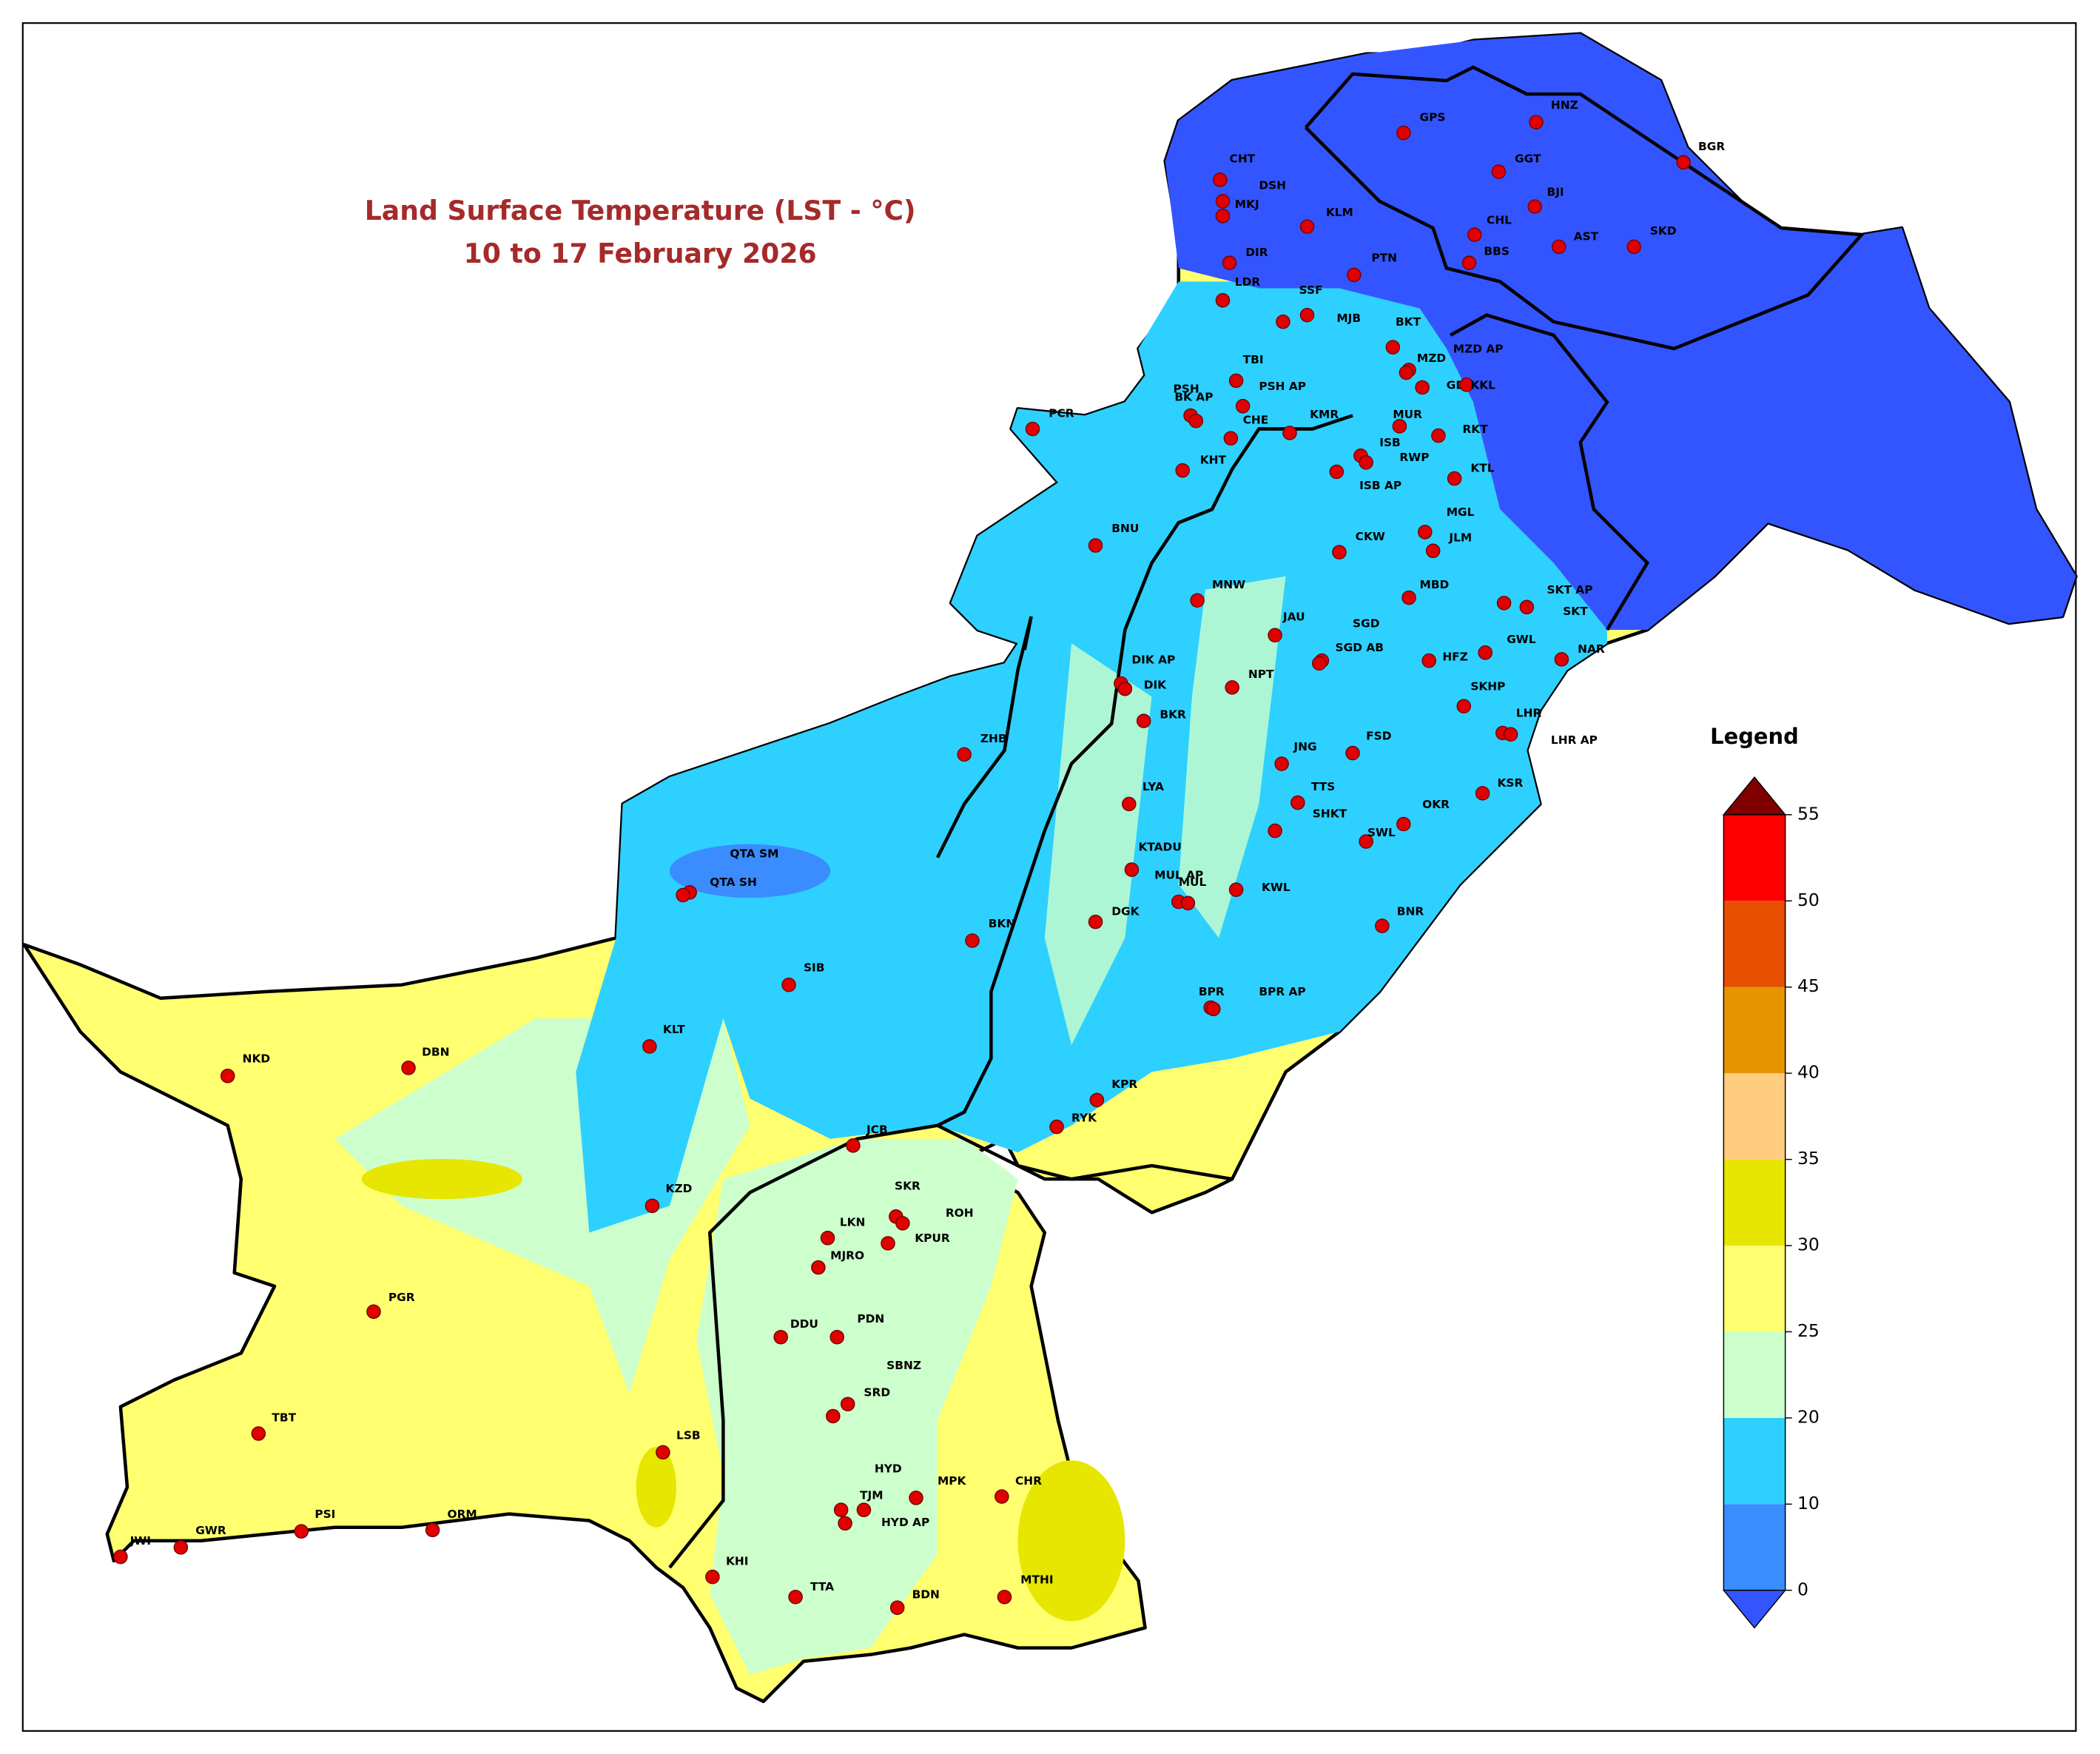 The image size is (2100, 1754). I want to click on station-label: JNG, so click(1304, 747).